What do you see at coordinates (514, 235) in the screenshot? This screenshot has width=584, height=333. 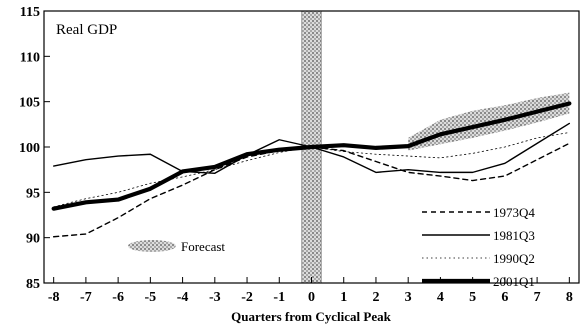 I see `legend-label-1981Q3: 1981Q3` at bounding box center [514, 235].